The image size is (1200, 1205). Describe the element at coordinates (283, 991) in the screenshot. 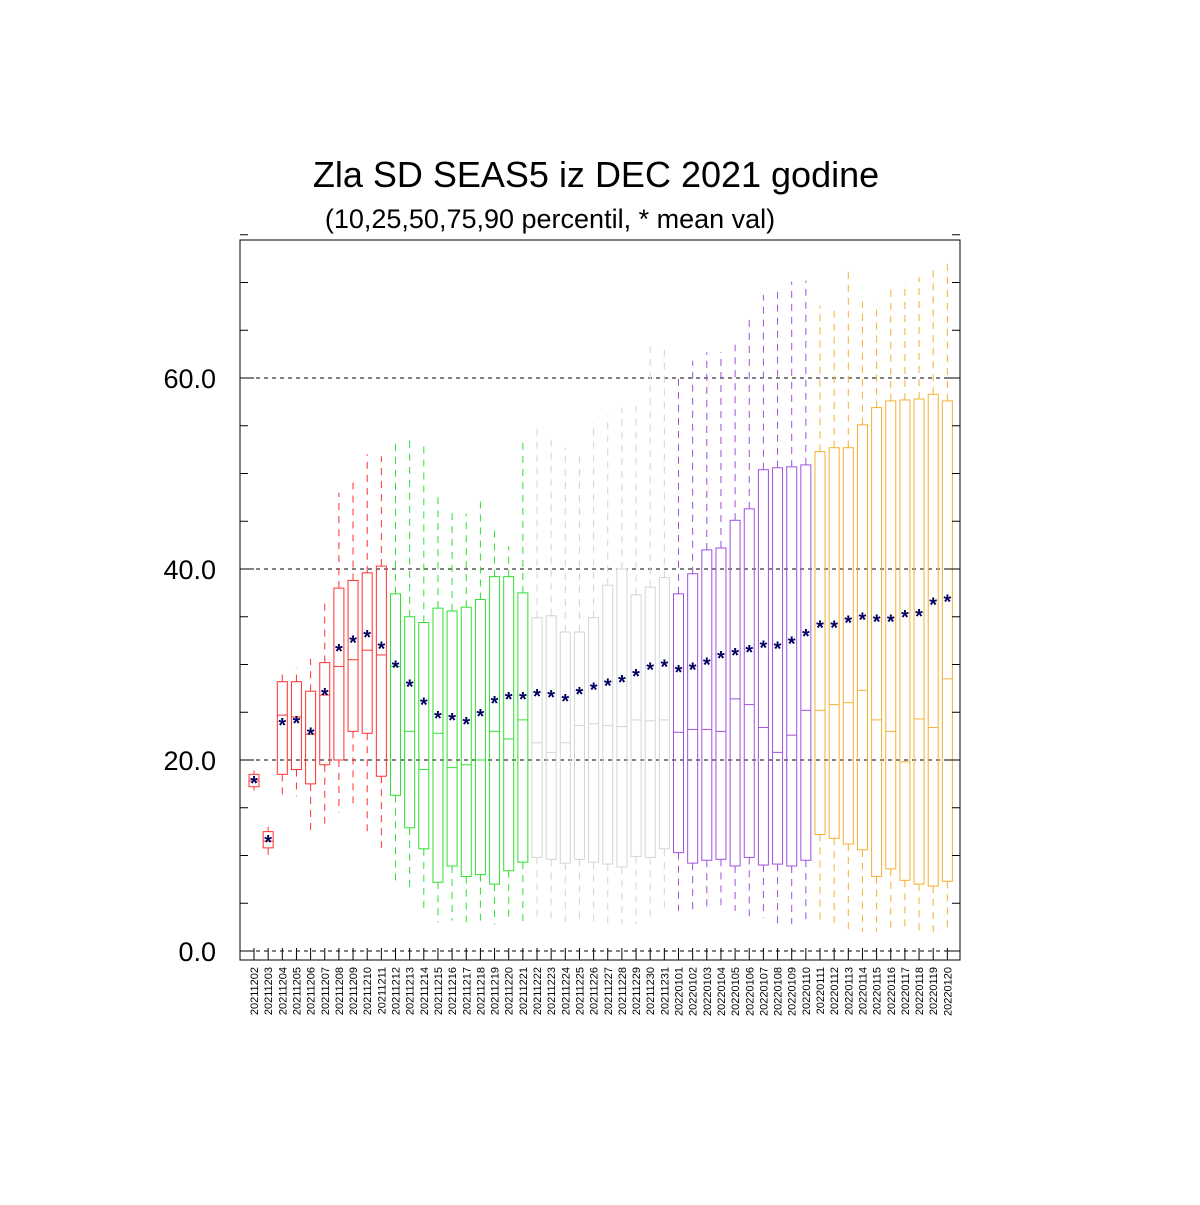

I see `x-tick-label: 20211204` at that location.